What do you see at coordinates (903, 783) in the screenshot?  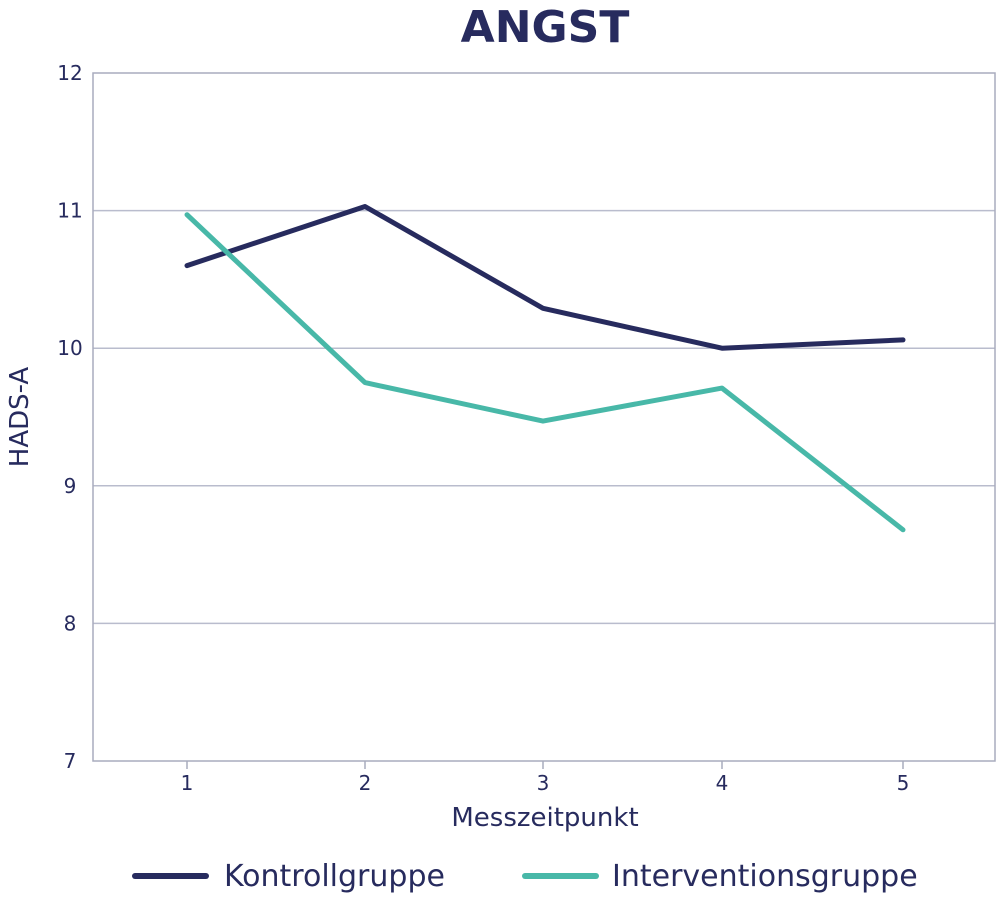 I see `x-tick-label: 5` at bounding box center [903, 783].